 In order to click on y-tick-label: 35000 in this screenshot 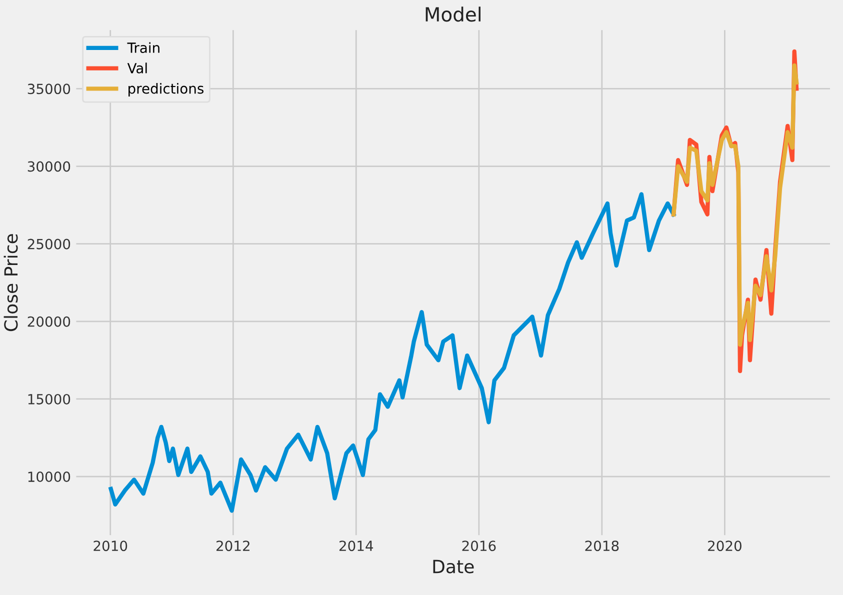, I will do `click(49, 89)`.